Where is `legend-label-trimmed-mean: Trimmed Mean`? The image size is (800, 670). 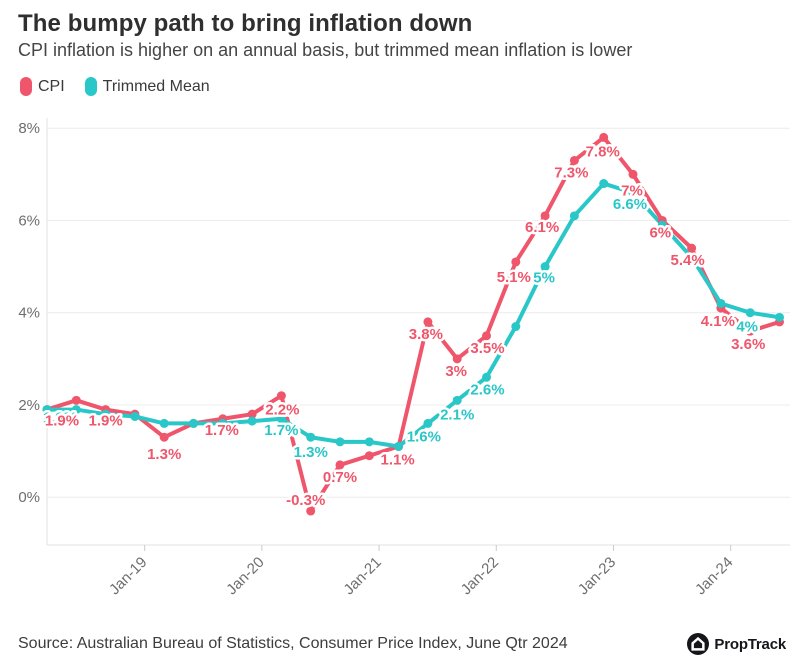 legend-label-trimmed-mean: Trimmed Mean is located at coordinates (156, 86).